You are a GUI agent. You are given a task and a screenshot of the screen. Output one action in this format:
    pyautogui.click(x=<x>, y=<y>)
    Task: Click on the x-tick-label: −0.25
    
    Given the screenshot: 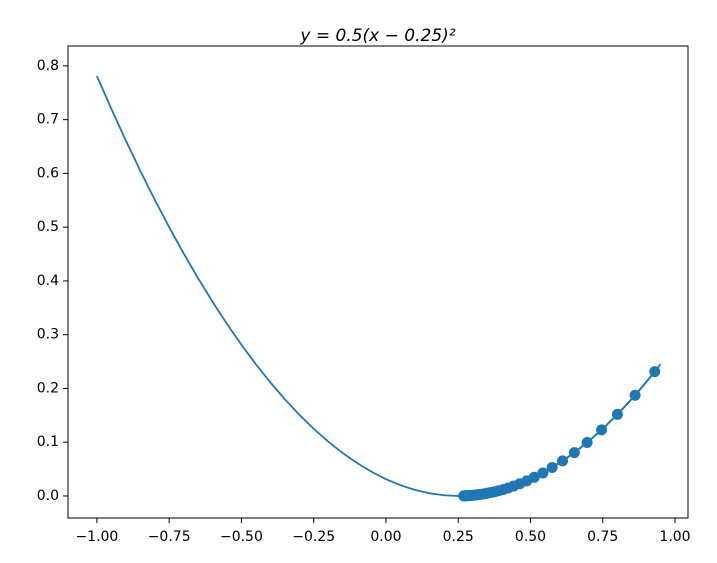 What is the action you would take?
    pyautogui.click(x=313, y=537)
    